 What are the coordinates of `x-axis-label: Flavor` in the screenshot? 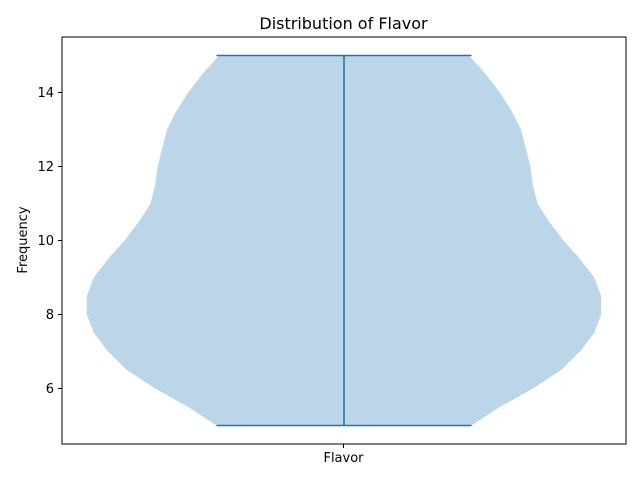 It's located at (343, 458).